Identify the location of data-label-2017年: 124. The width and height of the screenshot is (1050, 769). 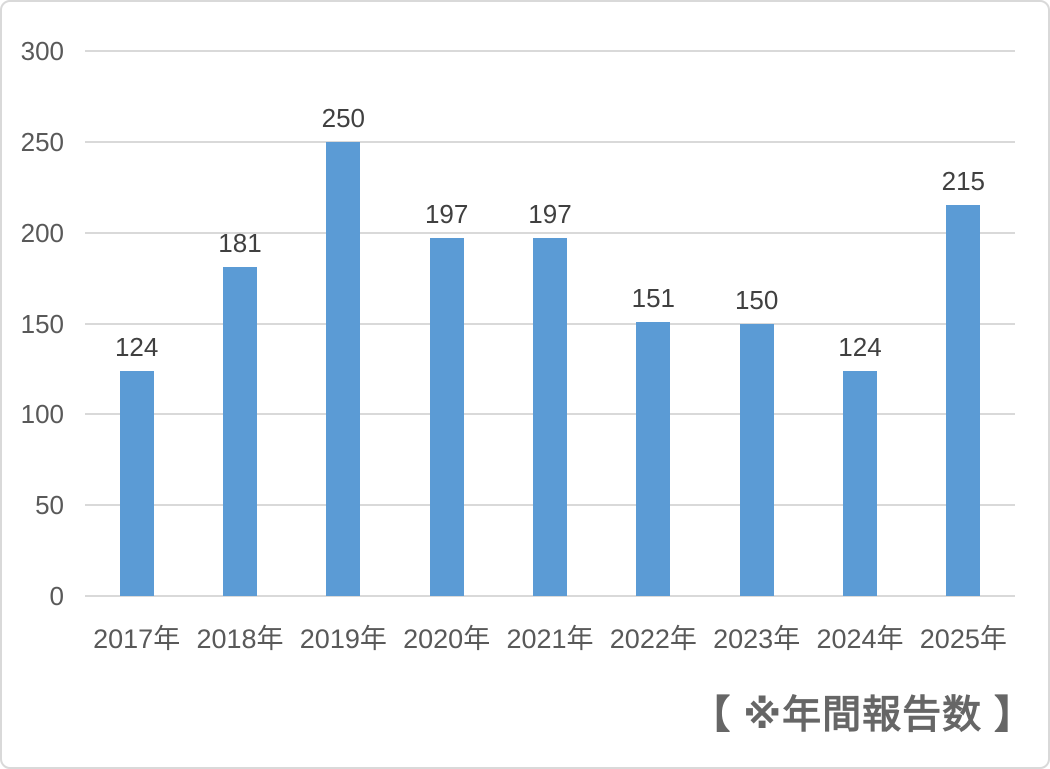
(136, 346).